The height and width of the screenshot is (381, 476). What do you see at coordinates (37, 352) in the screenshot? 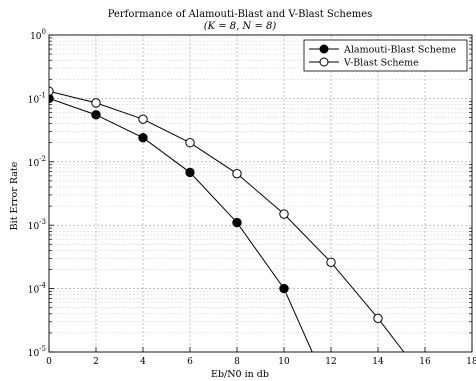
I see `y-tick-label: 10⁻⁵` at bounding box center [37, 352].